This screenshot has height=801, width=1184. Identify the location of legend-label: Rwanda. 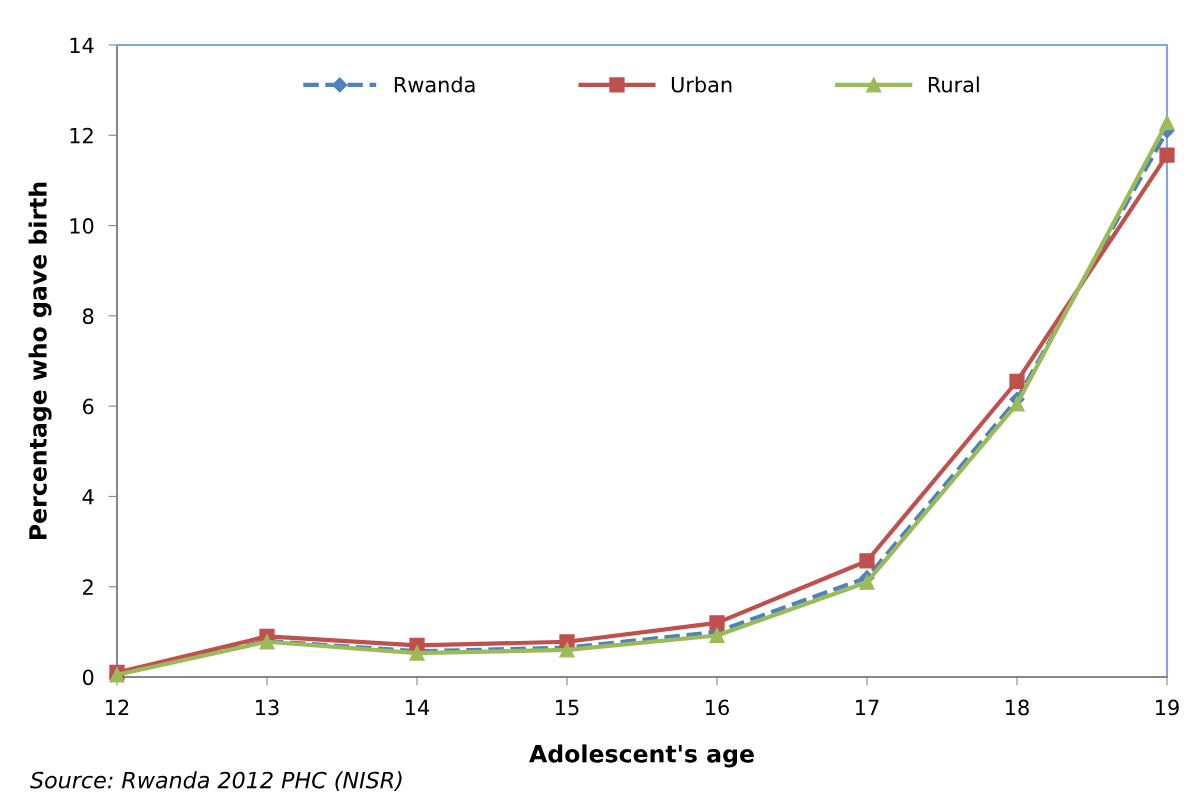
(434, 84).